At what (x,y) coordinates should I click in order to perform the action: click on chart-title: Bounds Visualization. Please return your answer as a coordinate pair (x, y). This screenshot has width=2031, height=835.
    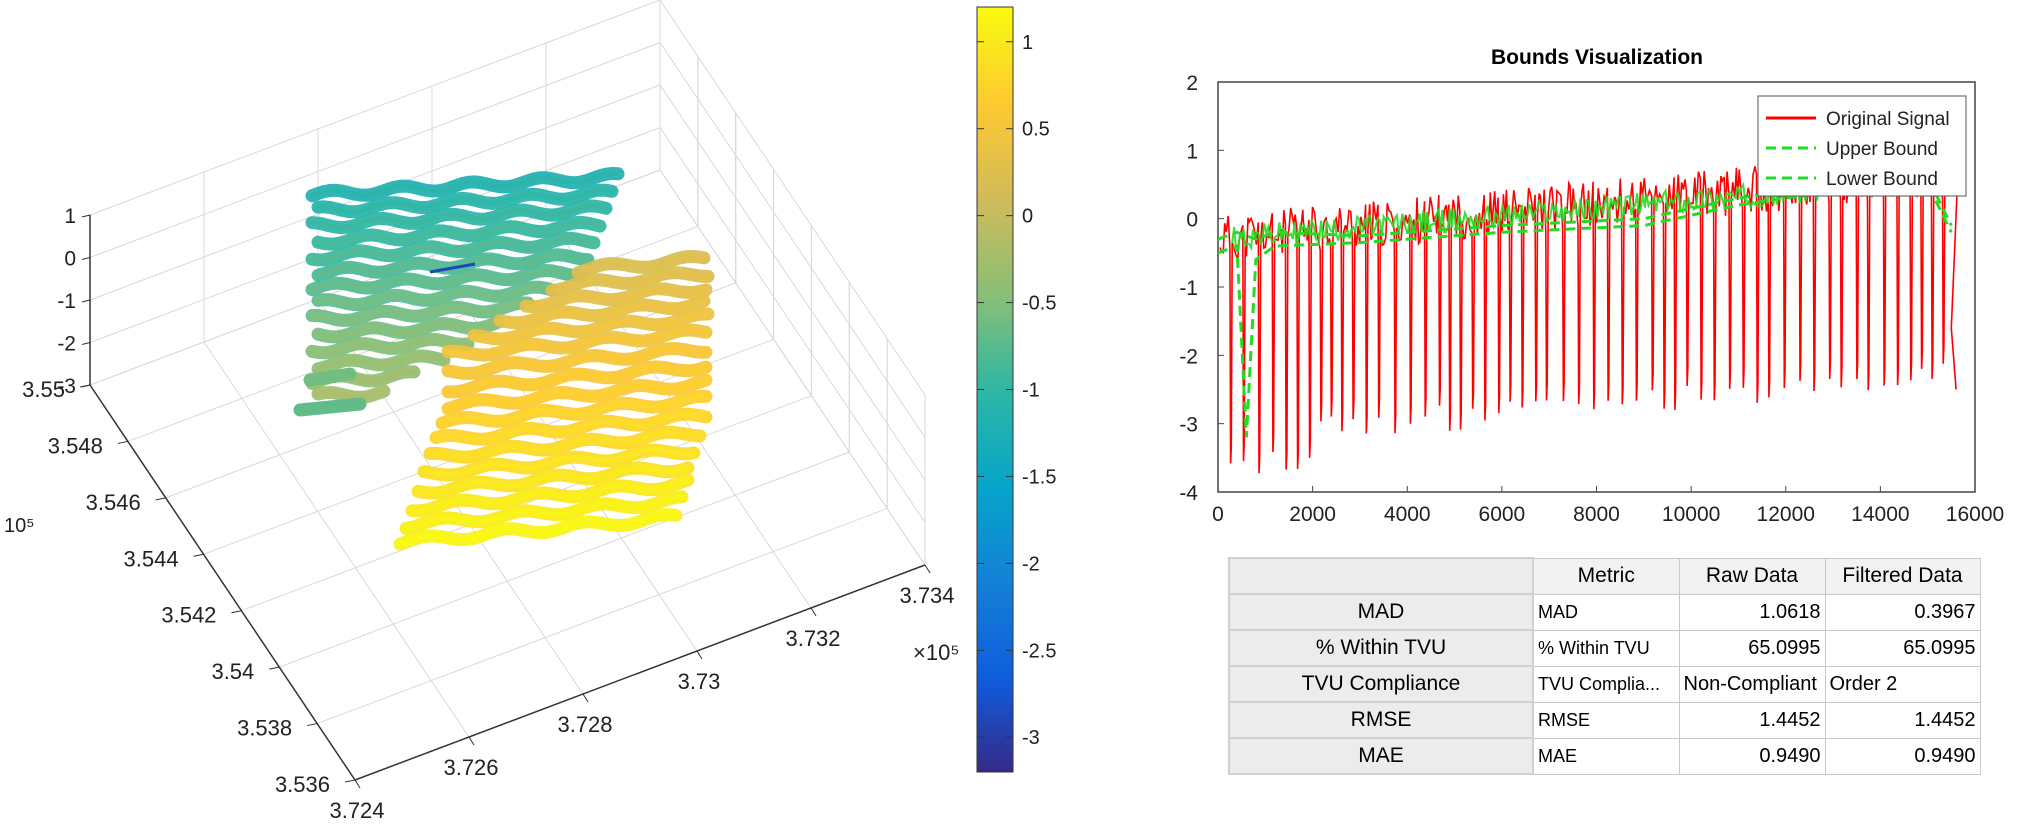
    Looking at the image, I should click on (1597, 57).